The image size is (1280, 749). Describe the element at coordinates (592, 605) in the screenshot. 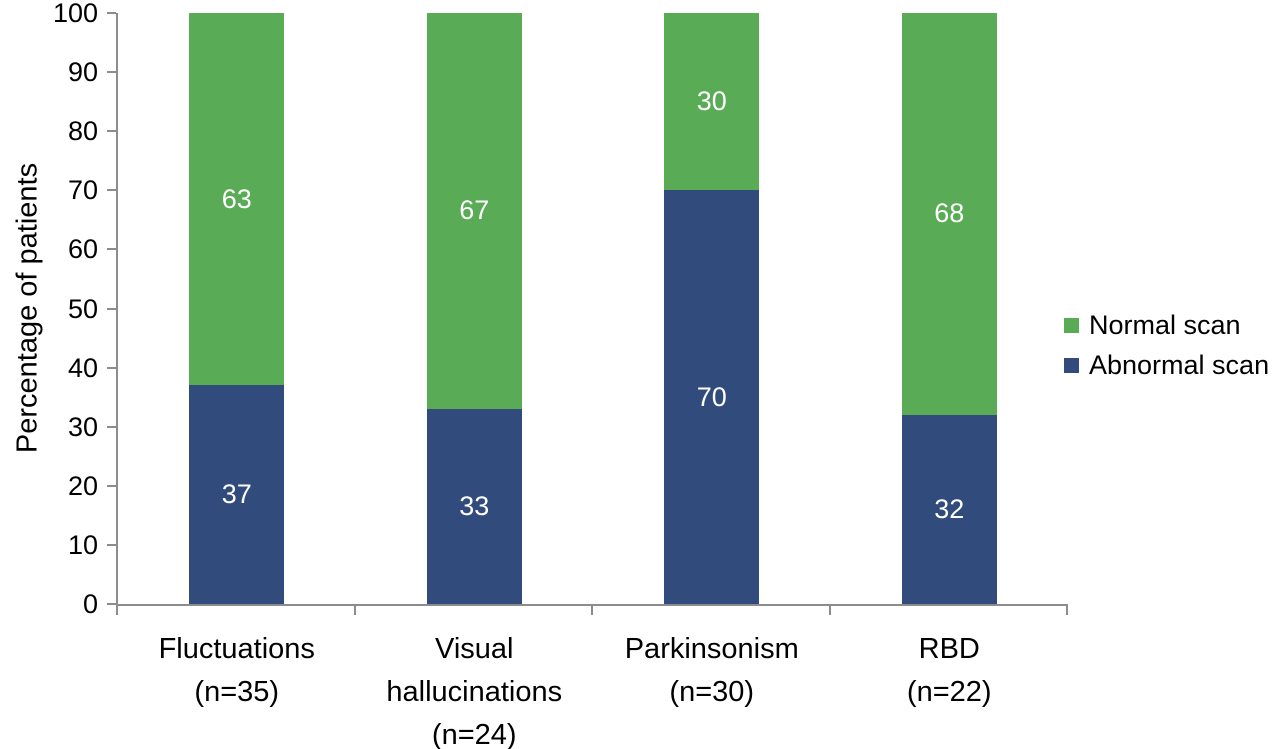

I see `x-axis-line` at that location.